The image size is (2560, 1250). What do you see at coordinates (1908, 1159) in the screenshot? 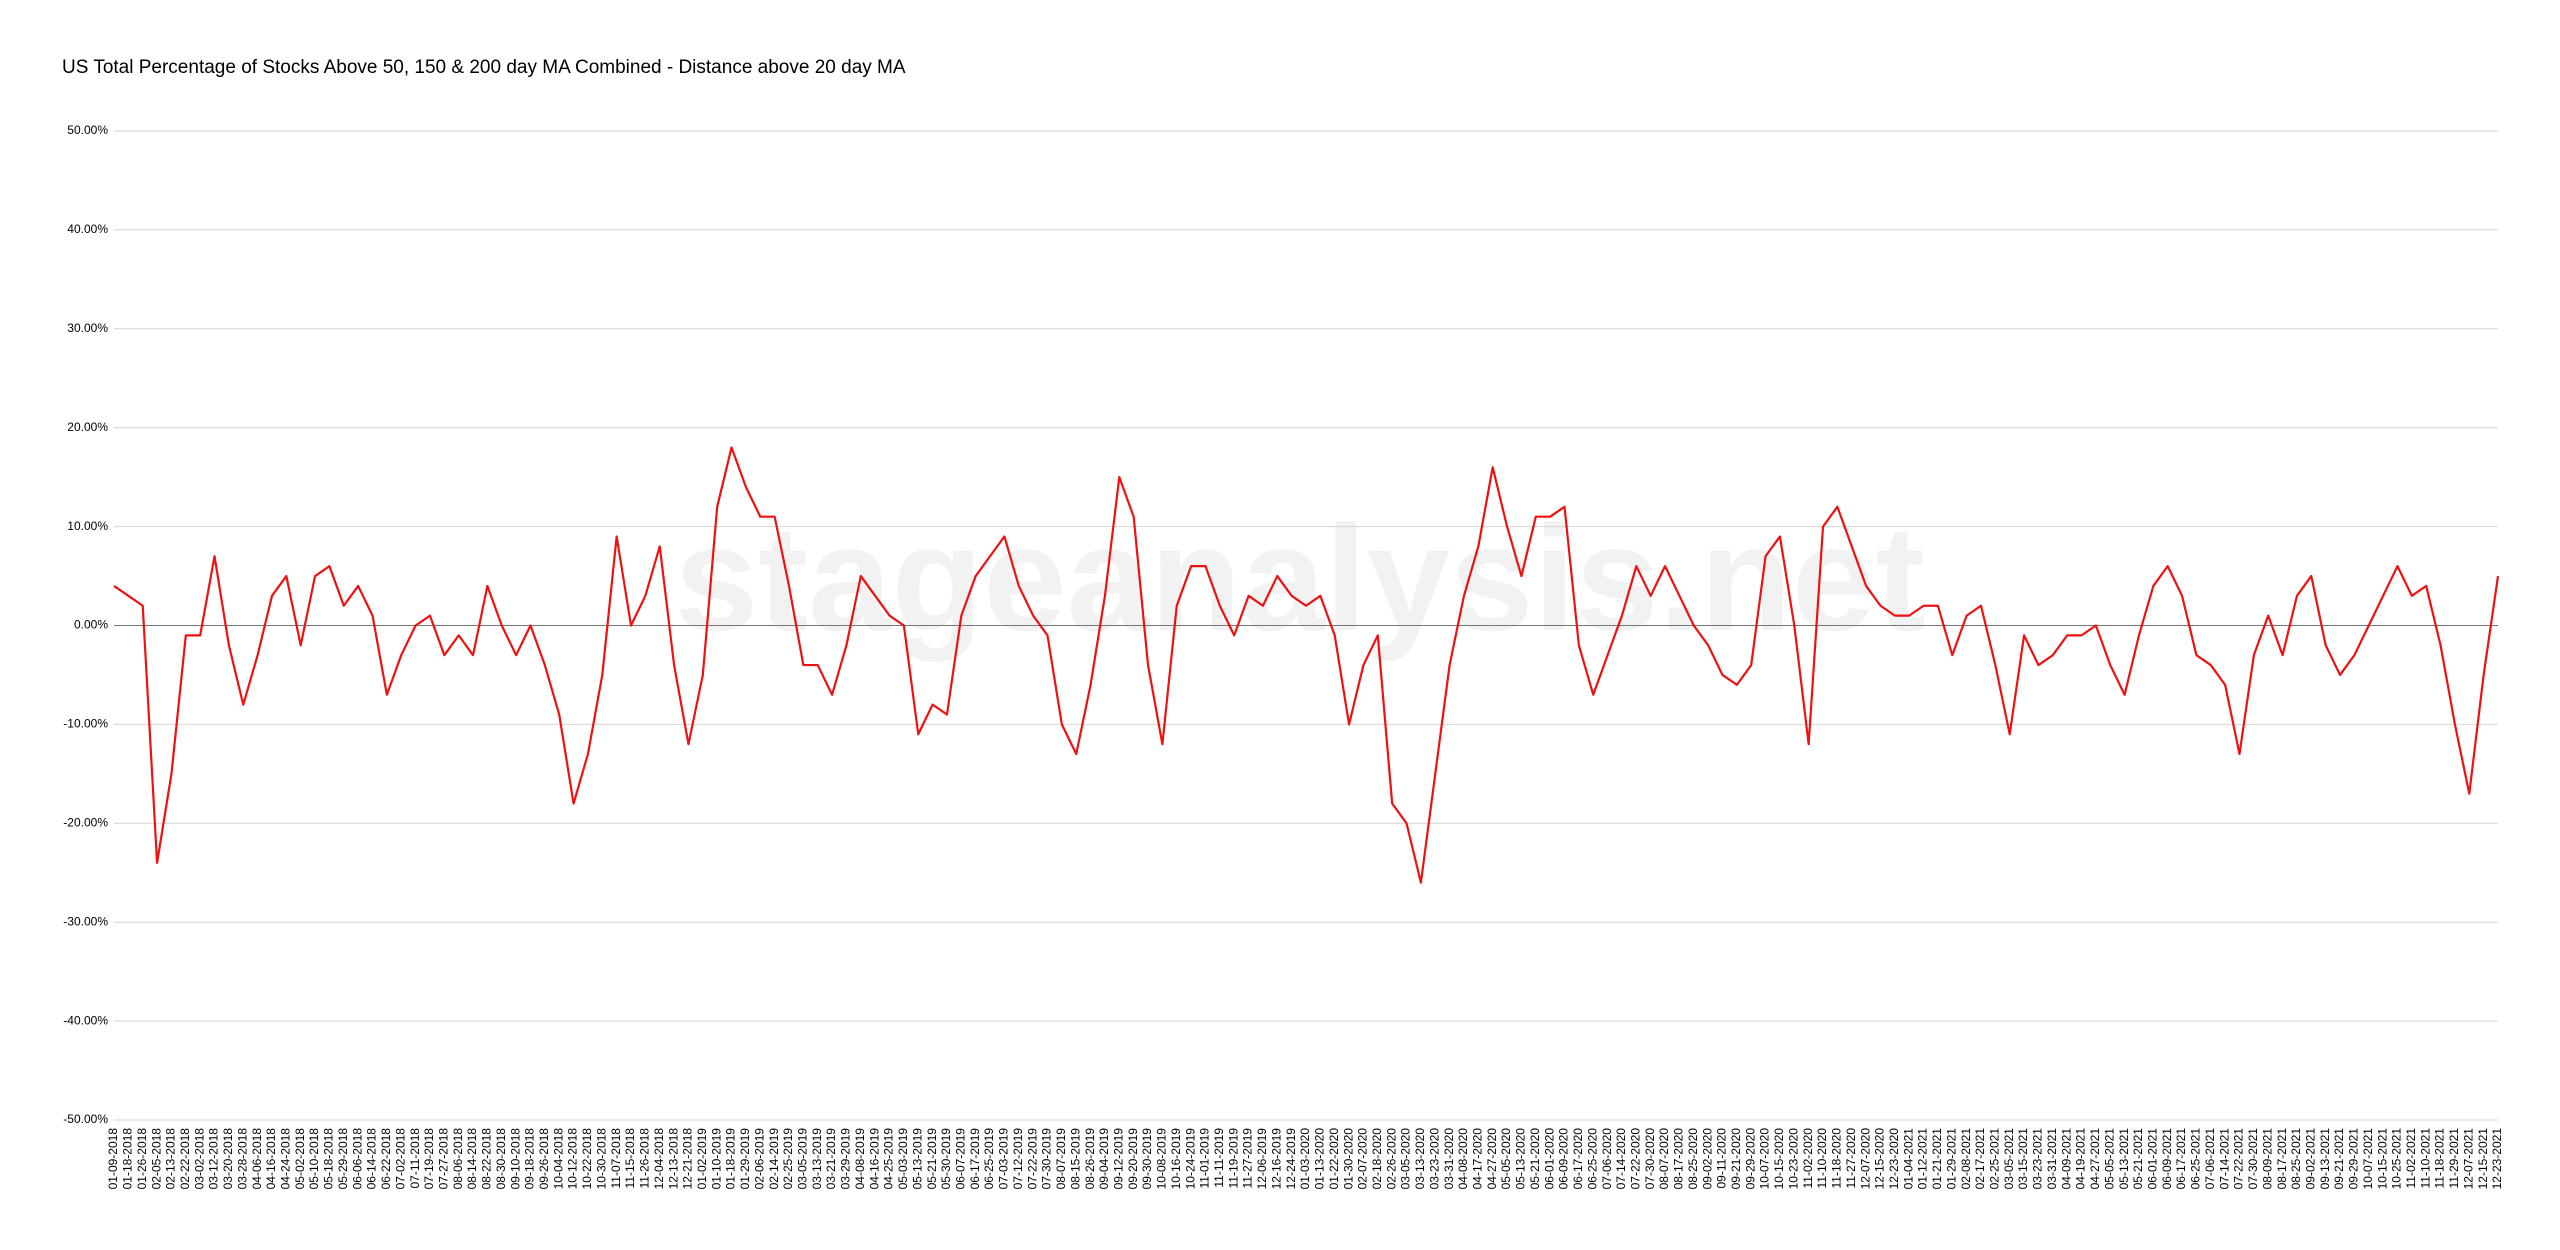
I see `x-tick-label: 01-04-2021` at bounding box center [1908, 1159].